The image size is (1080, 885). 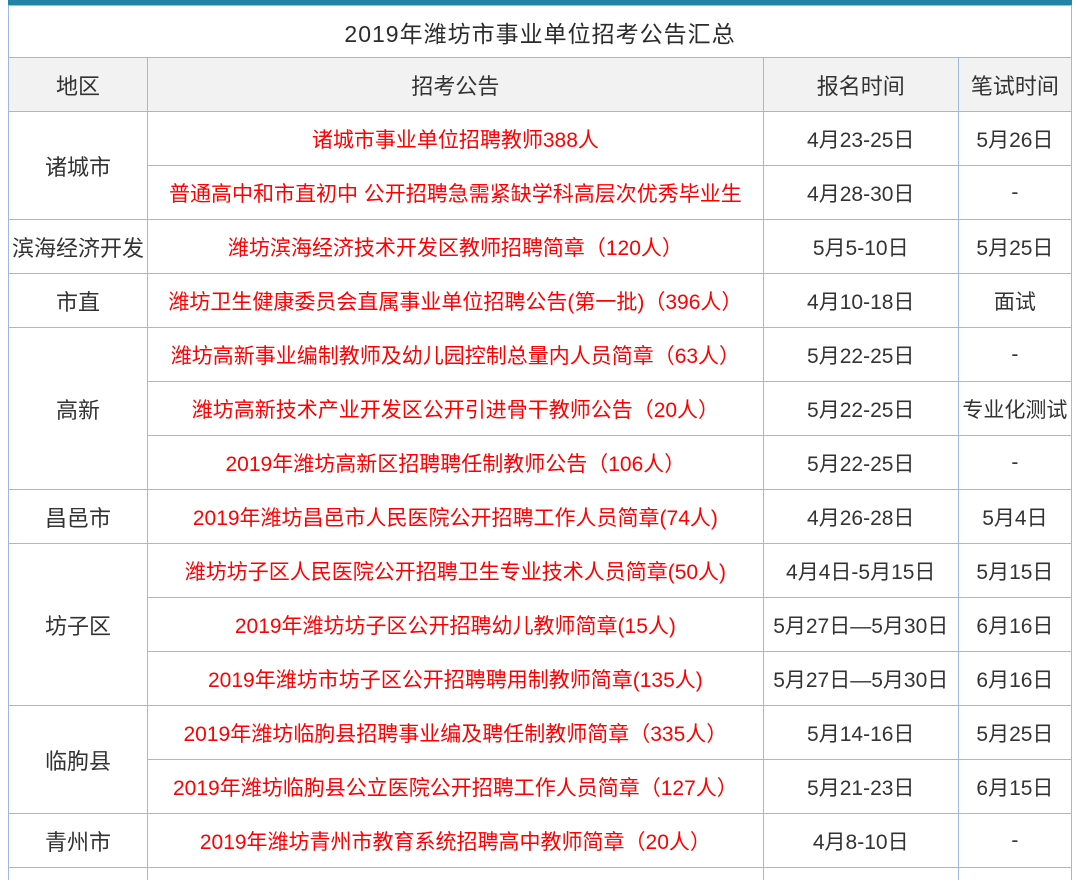 What do you see at coordinates (455, 840) in the screenshot?
I see `announcement-link: 2019年潍坊青州市教育系统招聘高中教师简章（20人）` at bounding box center [455, 840].